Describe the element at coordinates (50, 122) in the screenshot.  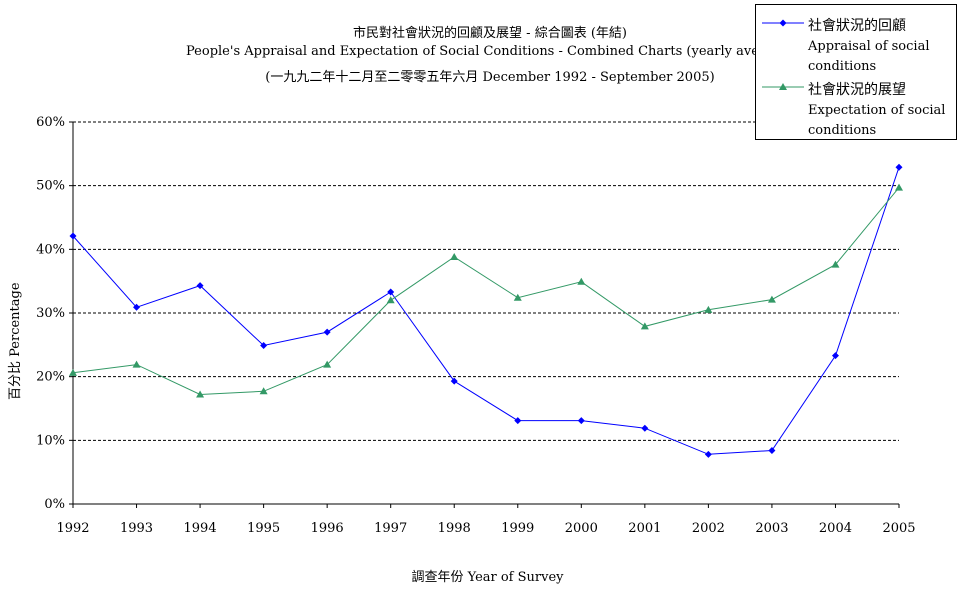
I see `y-tick-label: 60%` at that location.